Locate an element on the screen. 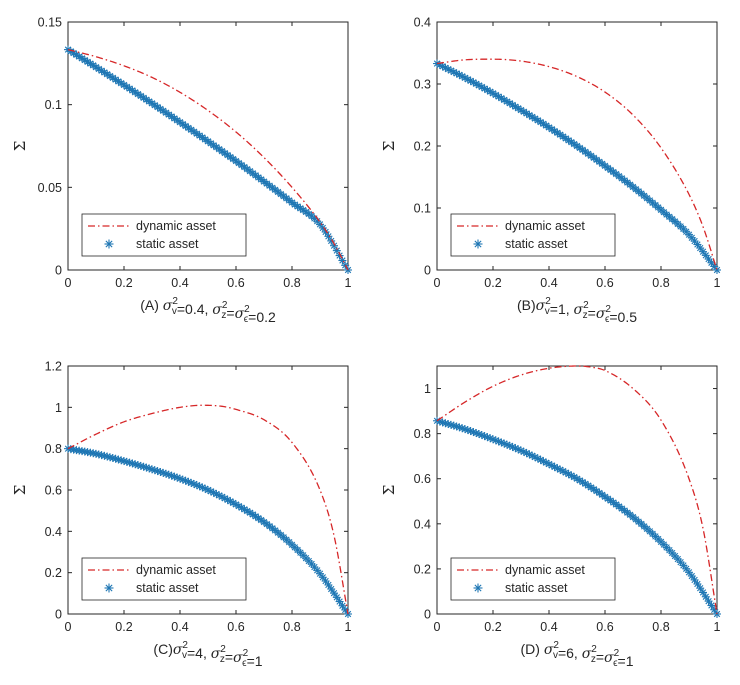  caption-value: =0.4, is located at coordinates (194, 309).